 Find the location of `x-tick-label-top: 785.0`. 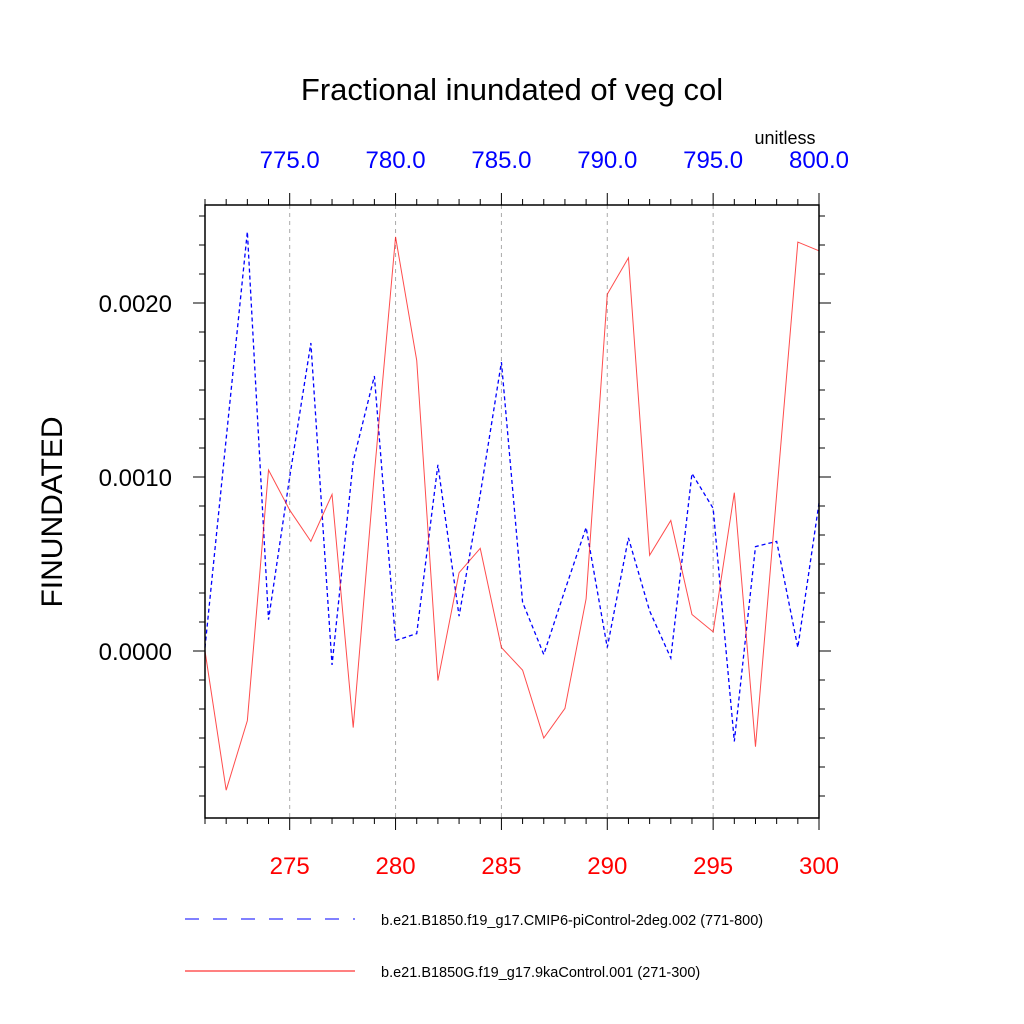

x-tick-label-top: 785.0 is located at coordinates (501, 160).